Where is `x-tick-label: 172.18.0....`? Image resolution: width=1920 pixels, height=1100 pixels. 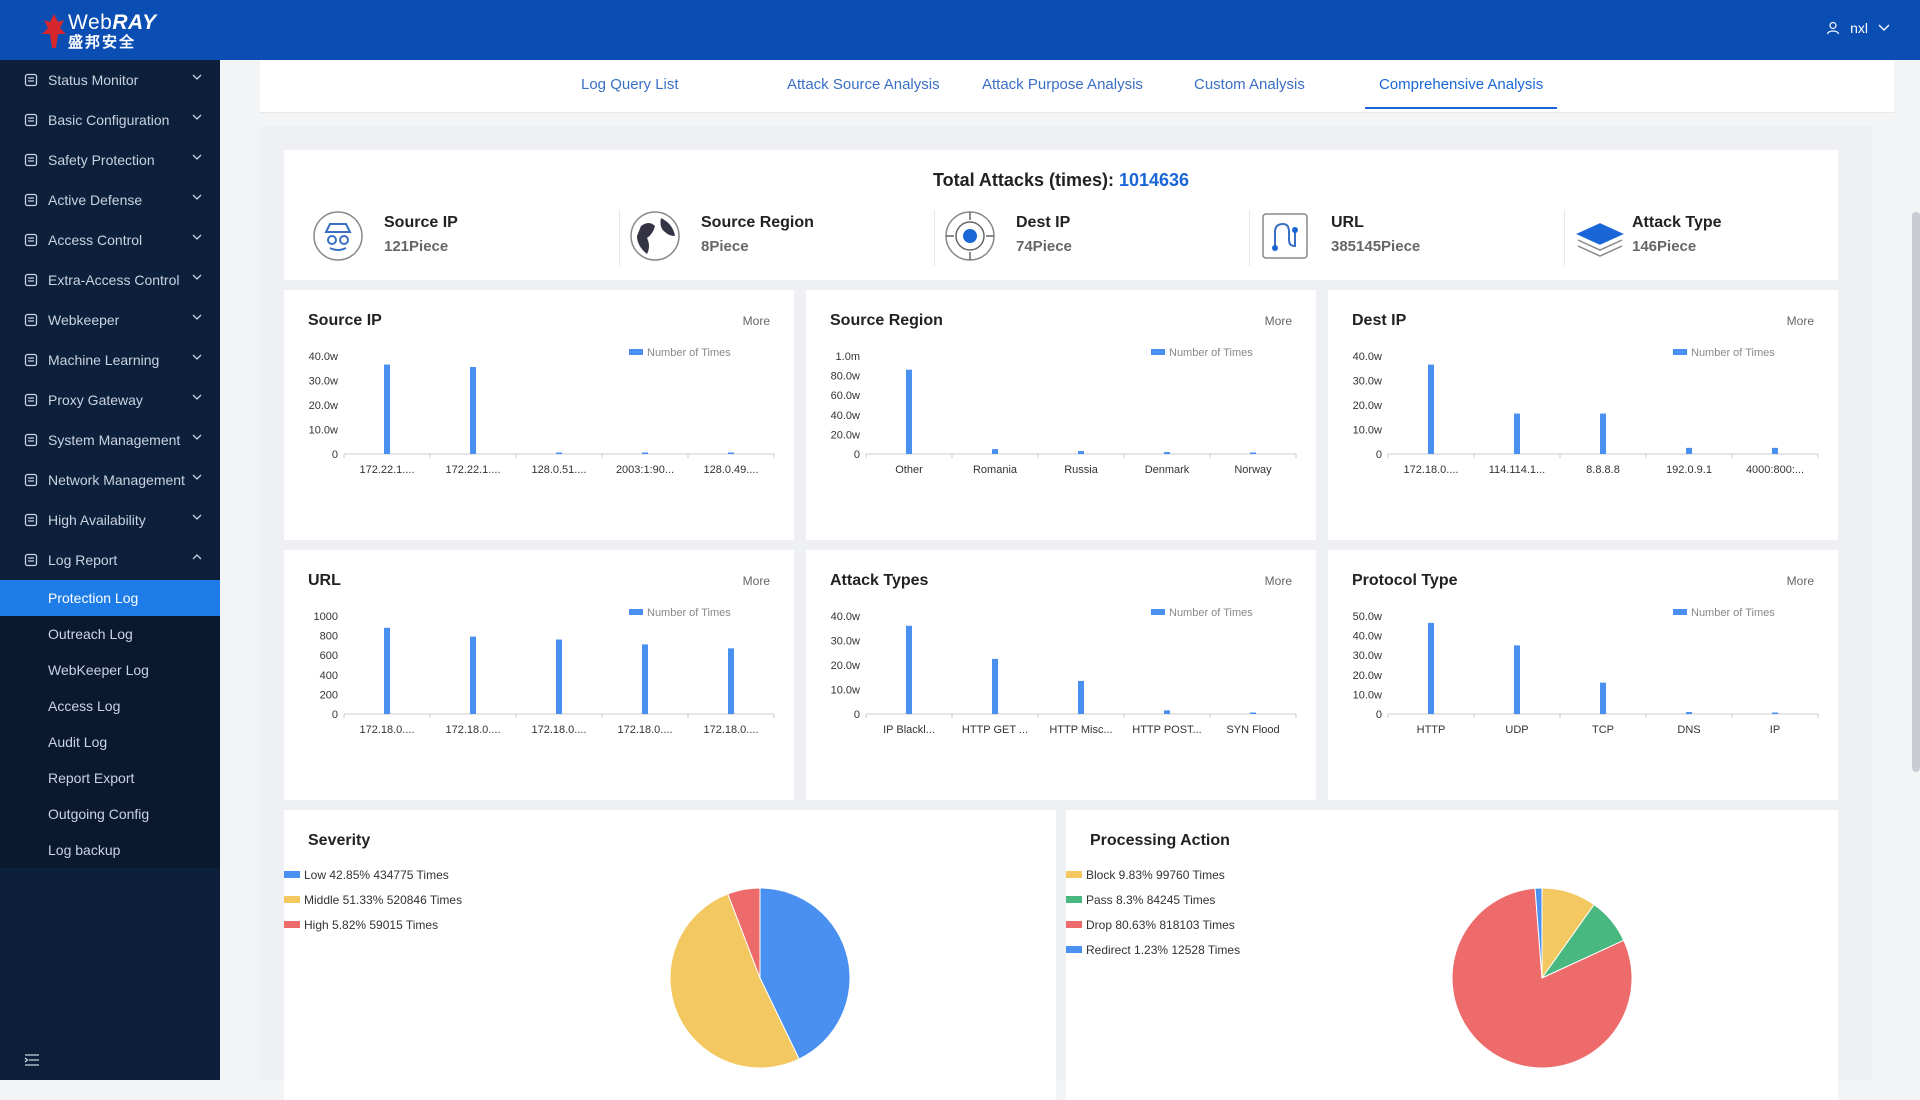
x-tick-label: 172.18.0.... is located at coordinates (730, 730).